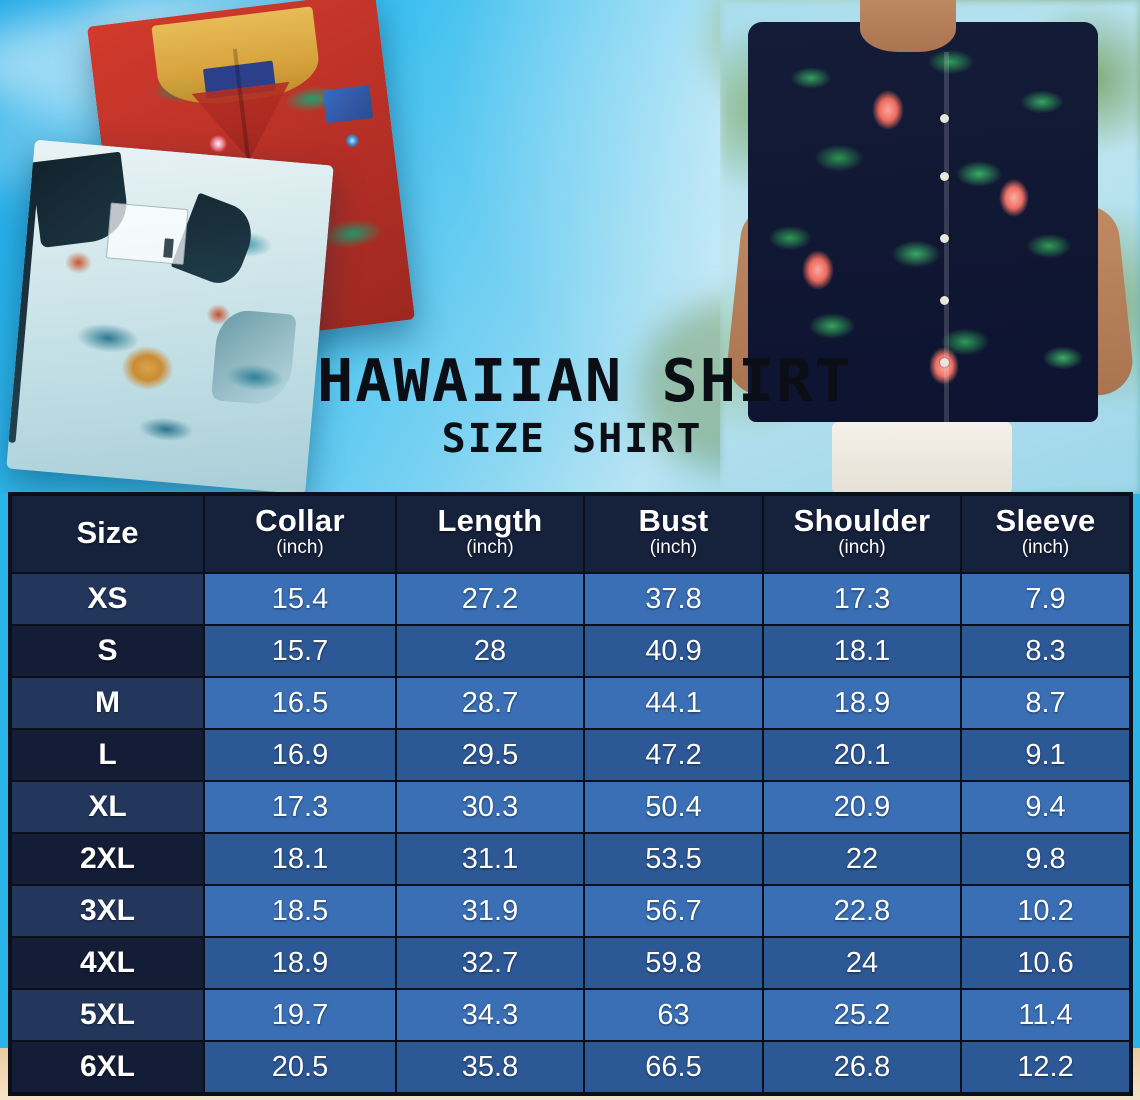 The height and width of the screenshot is (1100, 1140). I want to click on column-header-label: Size, so click(107, 532).